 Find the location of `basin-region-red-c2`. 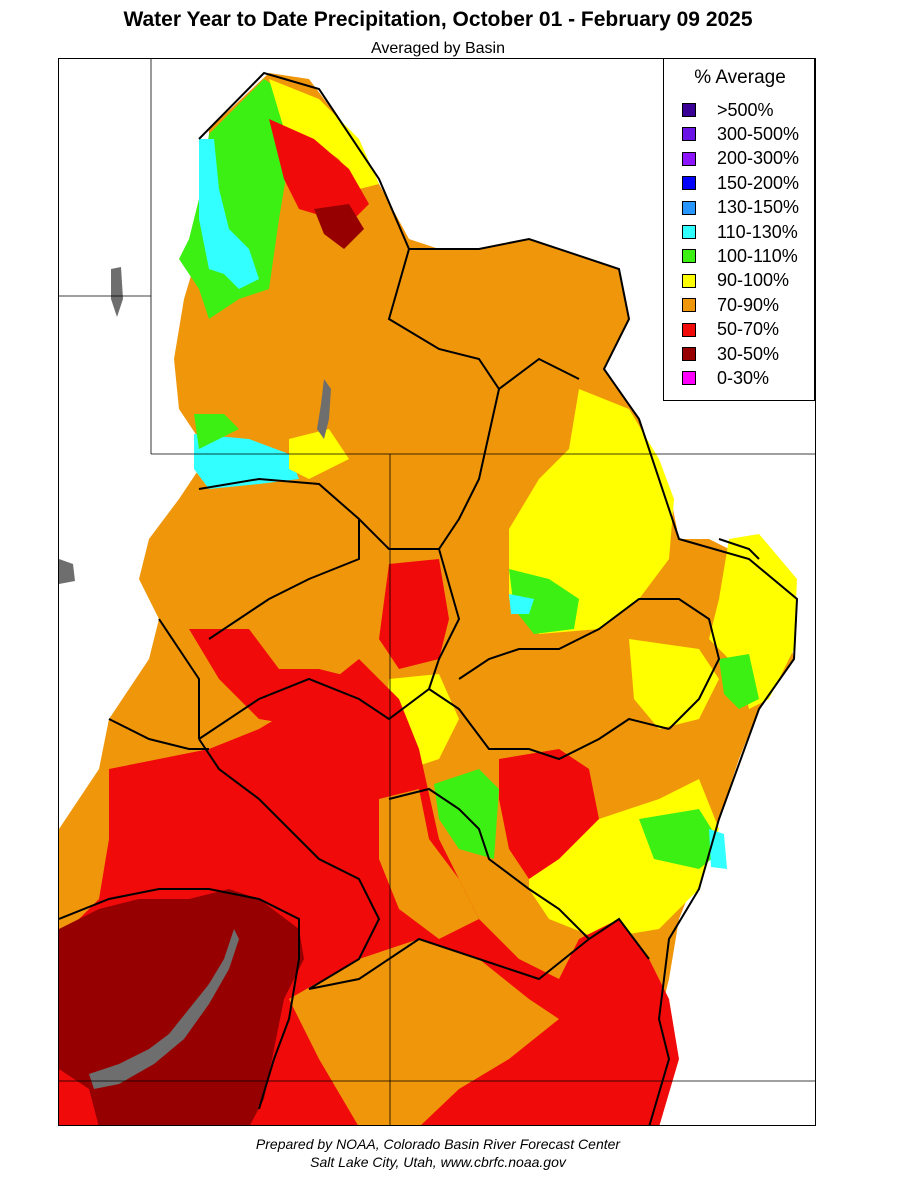

basin-region-red-c2 is located at coordinates (549, 814).